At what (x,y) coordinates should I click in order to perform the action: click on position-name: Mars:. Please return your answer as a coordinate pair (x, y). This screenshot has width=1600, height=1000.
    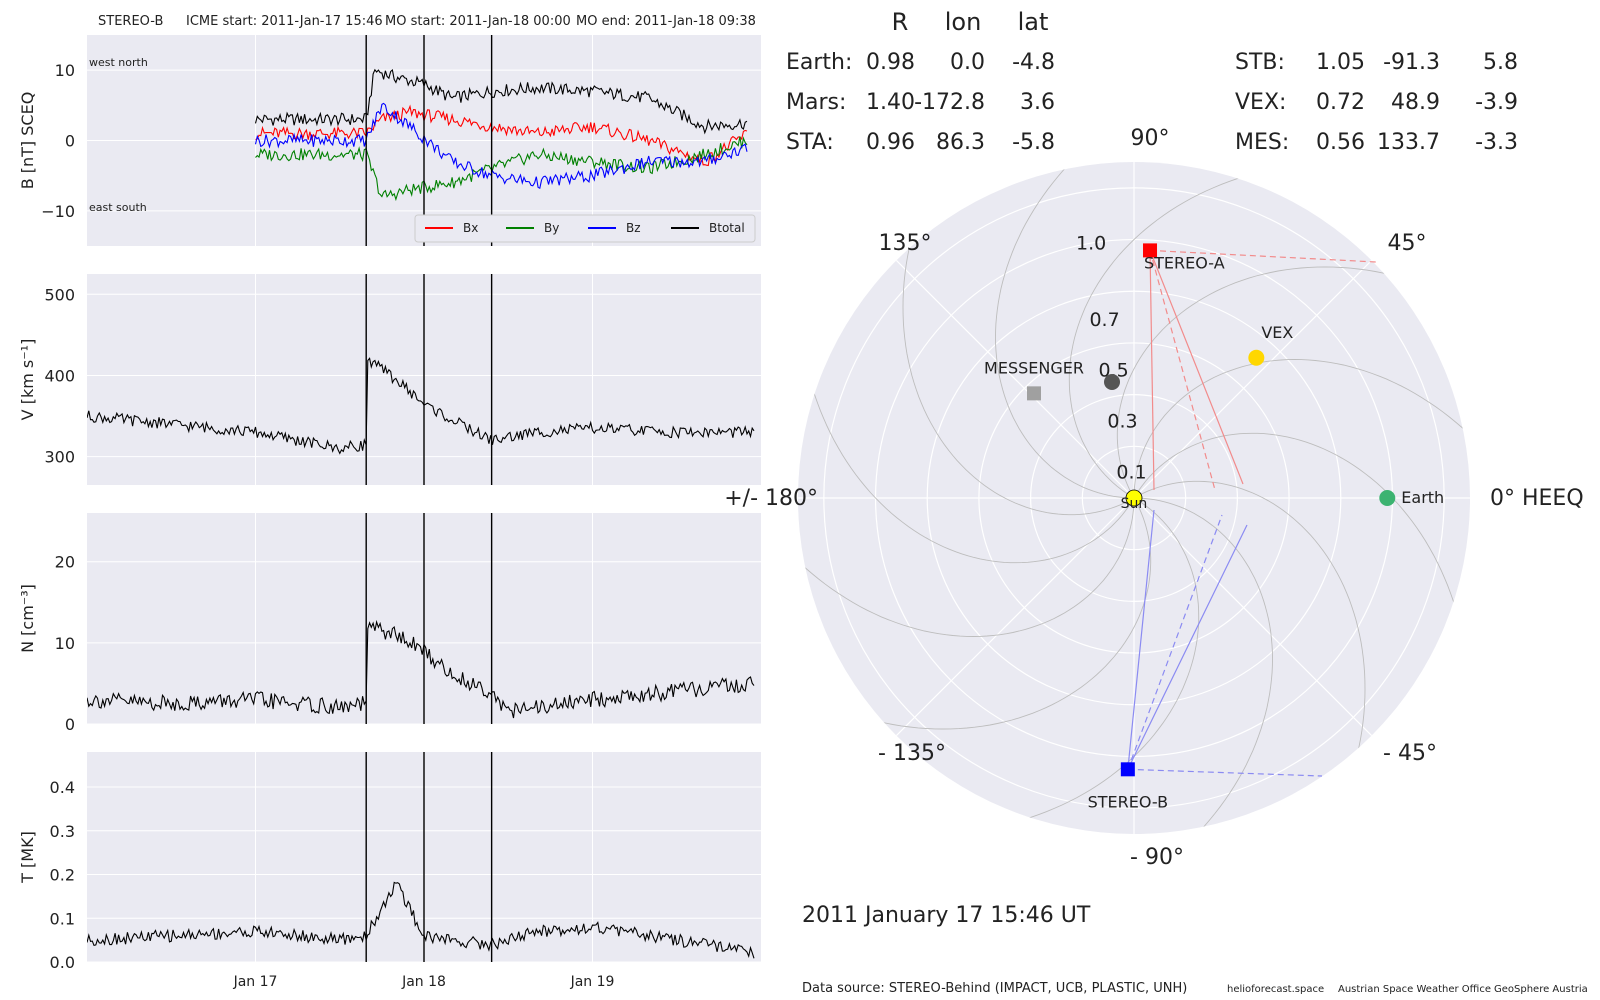
    Looking at the image, I should click on (816, 102).